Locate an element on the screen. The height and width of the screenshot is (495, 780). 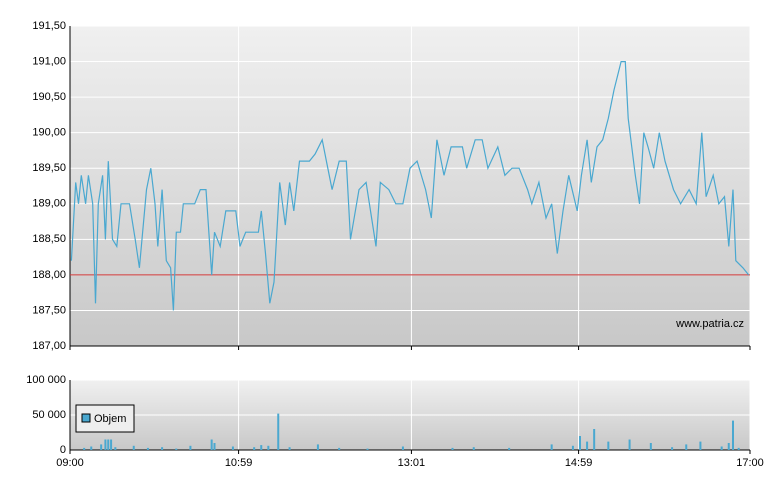
y-tick-label: 100 000 is located at coordinates (46, 380).